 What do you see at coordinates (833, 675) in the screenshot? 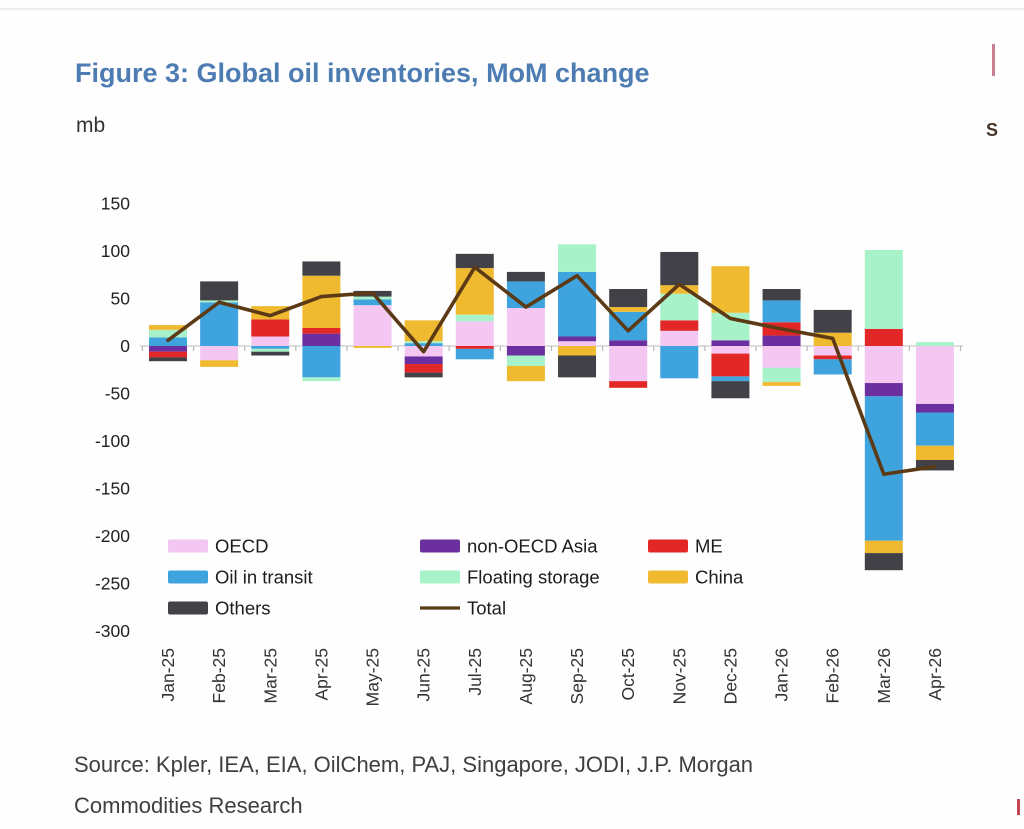
I see `x-axis-label-feb-26: Feb-26` at bounding box center [833, 675].